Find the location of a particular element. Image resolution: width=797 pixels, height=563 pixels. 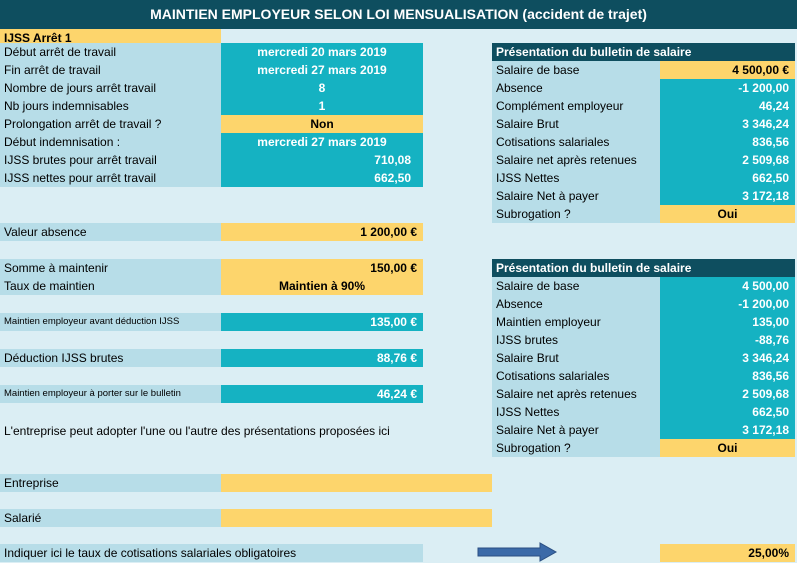

b2-label-net-payer: Salaire Net à payer is located at coordinates (576, 430).